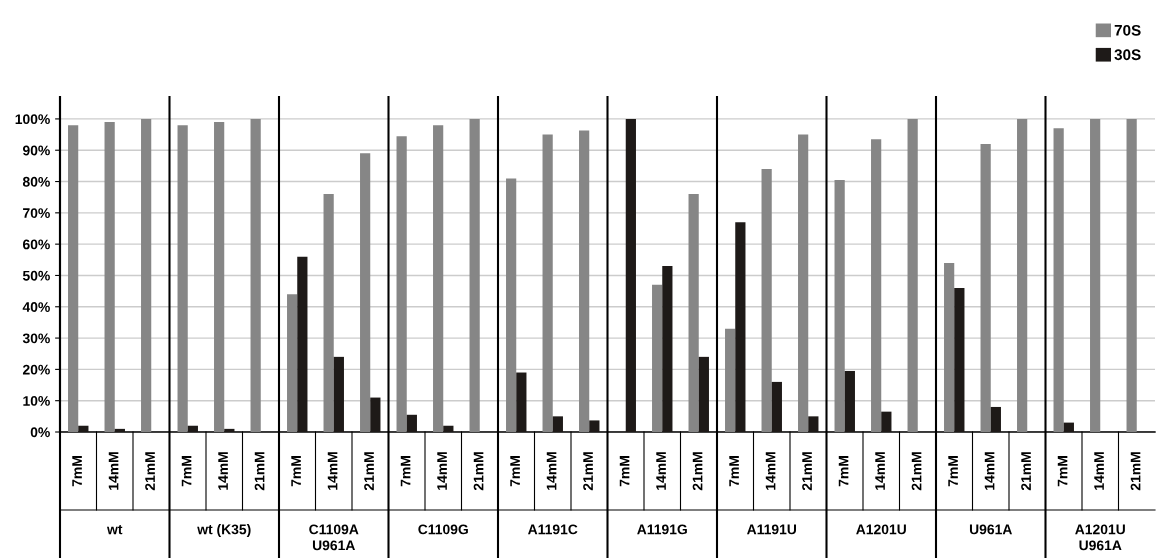 The width and height of the screenshot is (1161, 558). Describe the element at coordinates (334, 537) in the screenshot. I see `text: C1109A U961A` at that location.